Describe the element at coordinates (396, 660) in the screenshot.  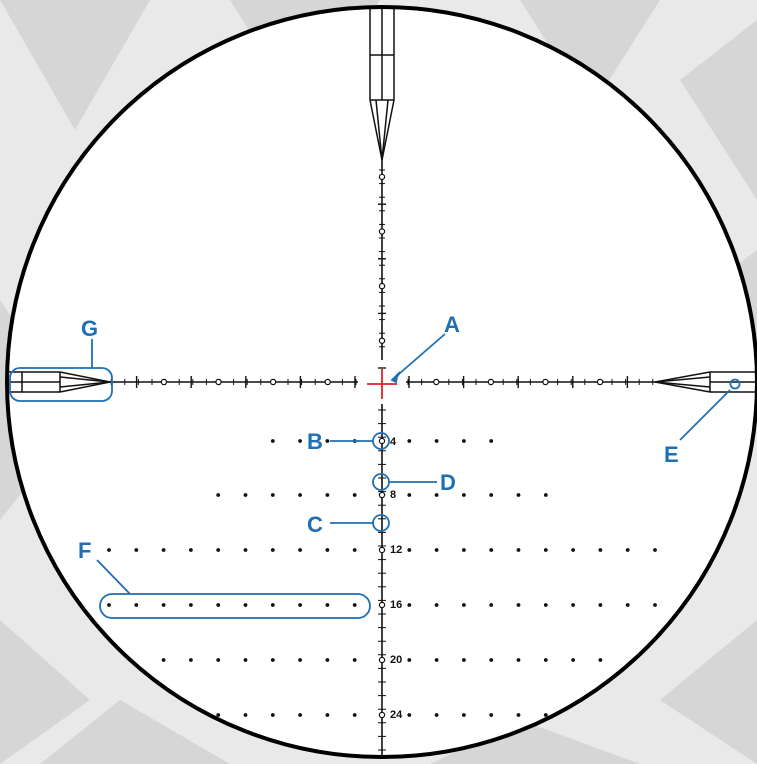
I see `elevation-label-20: 20` at that location.